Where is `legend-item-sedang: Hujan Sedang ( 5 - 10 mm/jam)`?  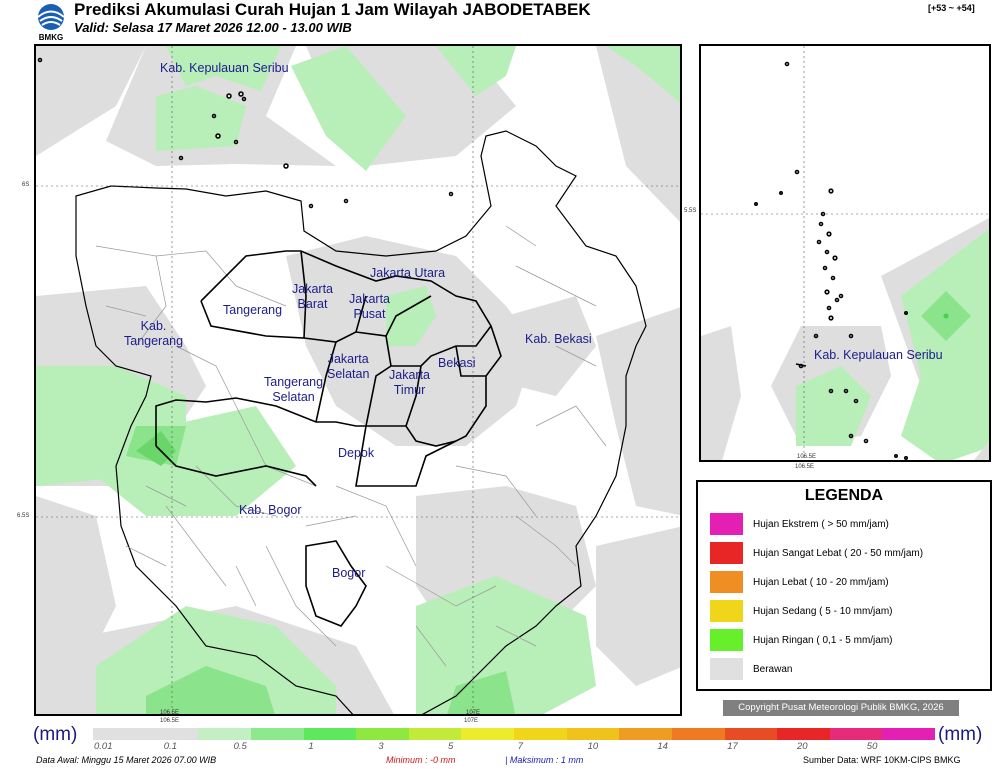
legend-item-sedang: Hujan Sedang ( 5 - 10 mm/jam) is located at coordinates (801, 611).